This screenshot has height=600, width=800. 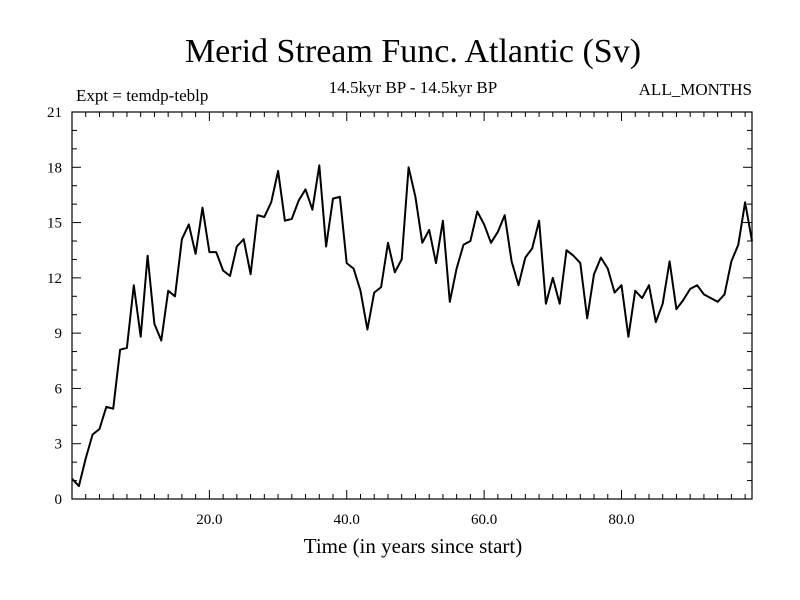 What do you see at coordinates (621, 520) in the screenshot?
I see `x-tick-label: 80.0` at bounding box center [621, 520].